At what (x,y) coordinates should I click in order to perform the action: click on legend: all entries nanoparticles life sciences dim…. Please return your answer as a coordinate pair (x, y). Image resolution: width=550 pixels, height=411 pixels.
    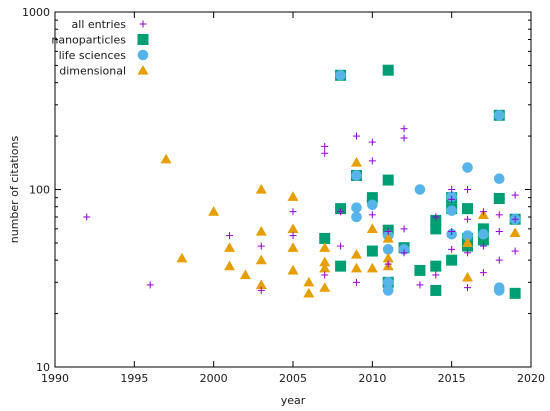
    Looking at the image, I should click on (100, 48).